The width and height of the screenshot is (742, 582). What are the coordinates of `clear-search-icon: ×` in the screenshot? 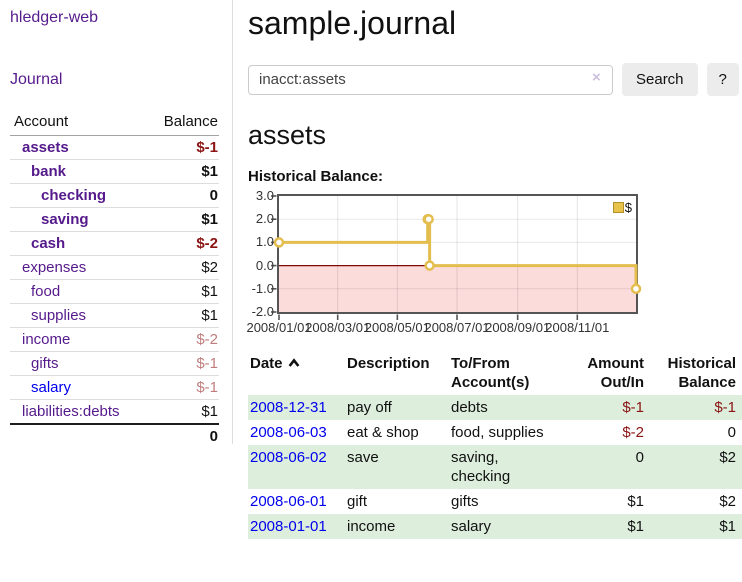 It's located at (596, 77).